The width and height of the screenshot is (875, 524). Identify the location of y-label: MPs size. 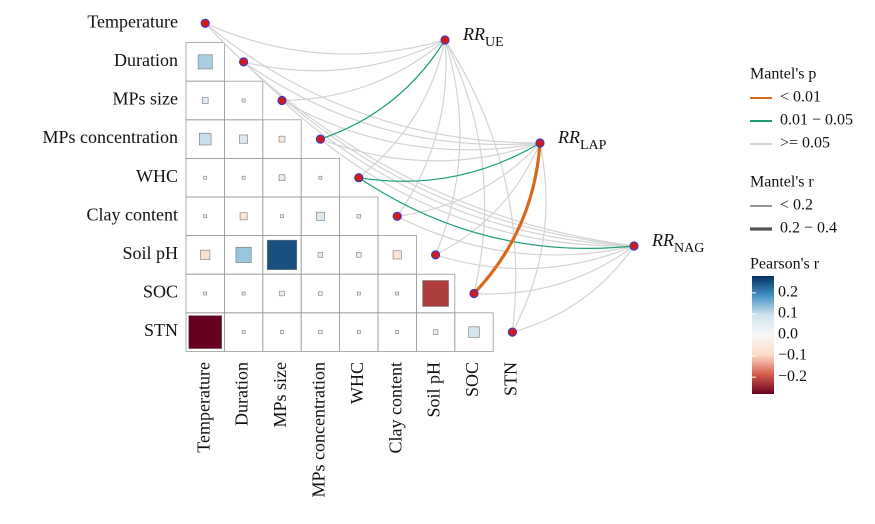
(145, 99).